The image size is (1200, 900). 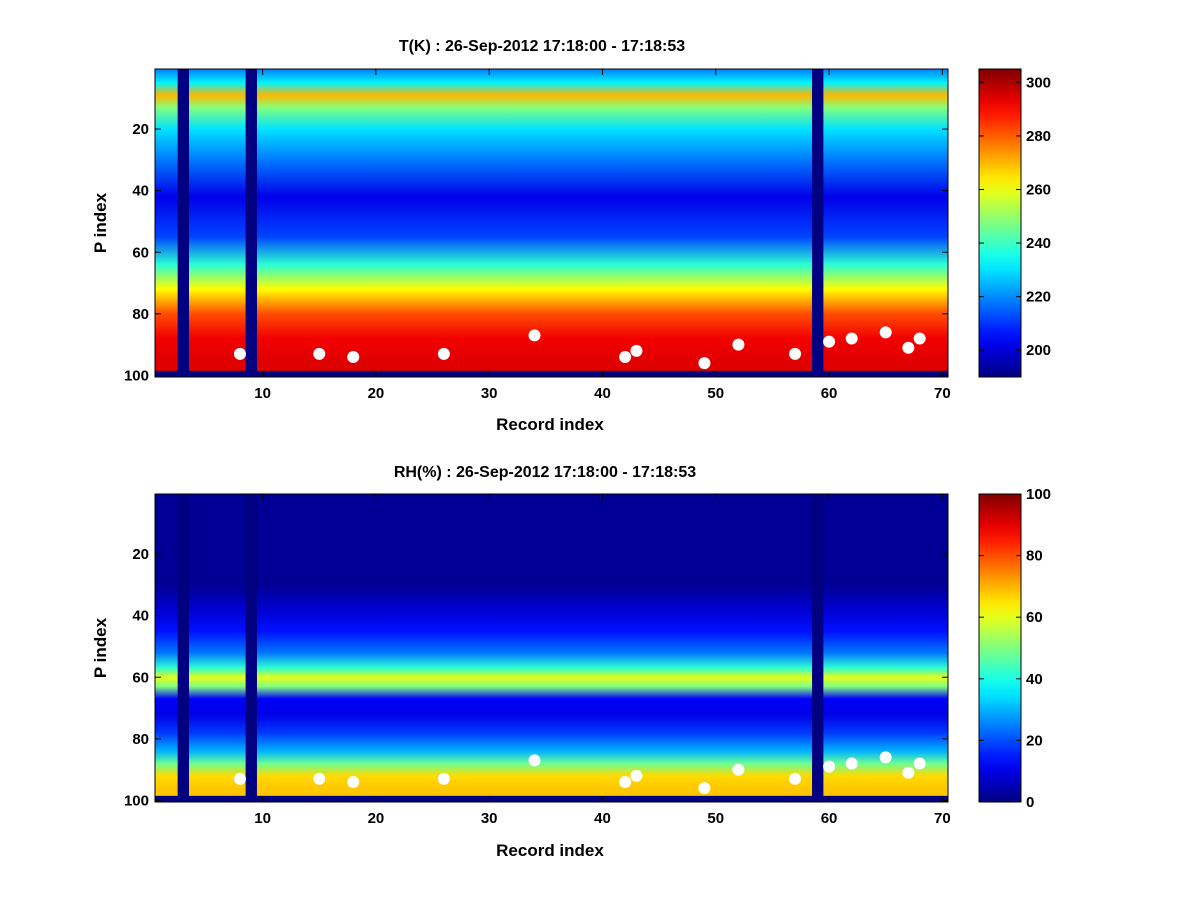 What do you see at coordinates (545, 472) in the screenshot?
I see `chart-title: RH(%) : 26-Sep-2012 17:18:00 - 17:18:53` at bounding box center [545, 472].